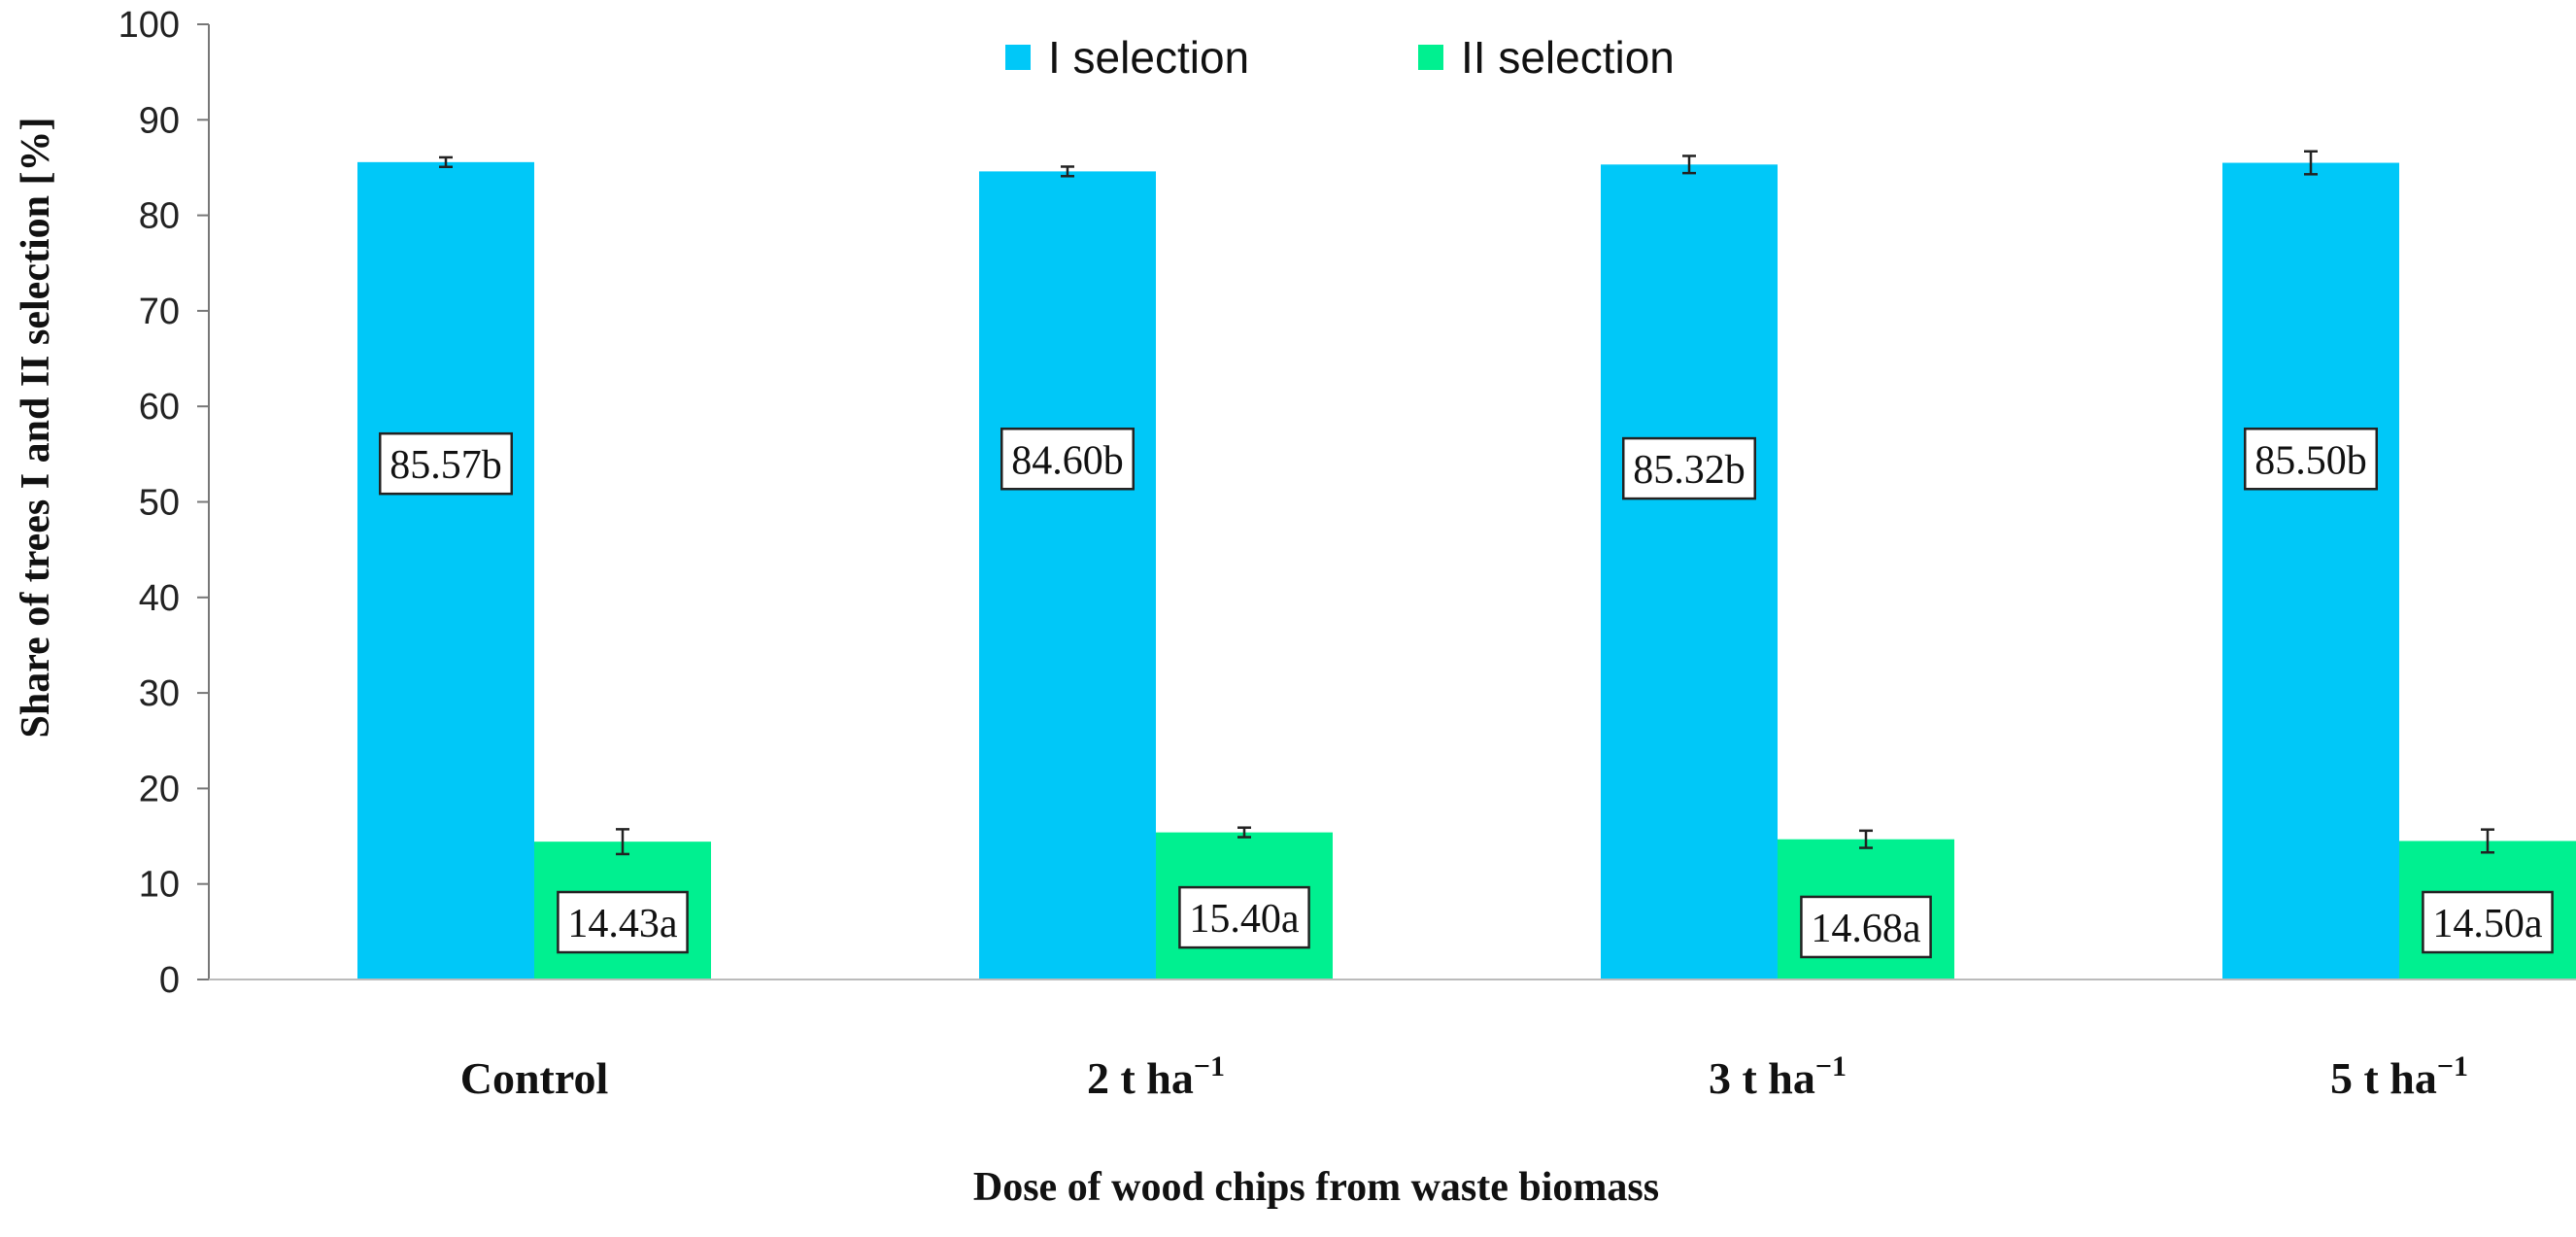 This screenshot has height=1237, width=2576. I want to click on legend: I selection II selection, so click(1340, 57).